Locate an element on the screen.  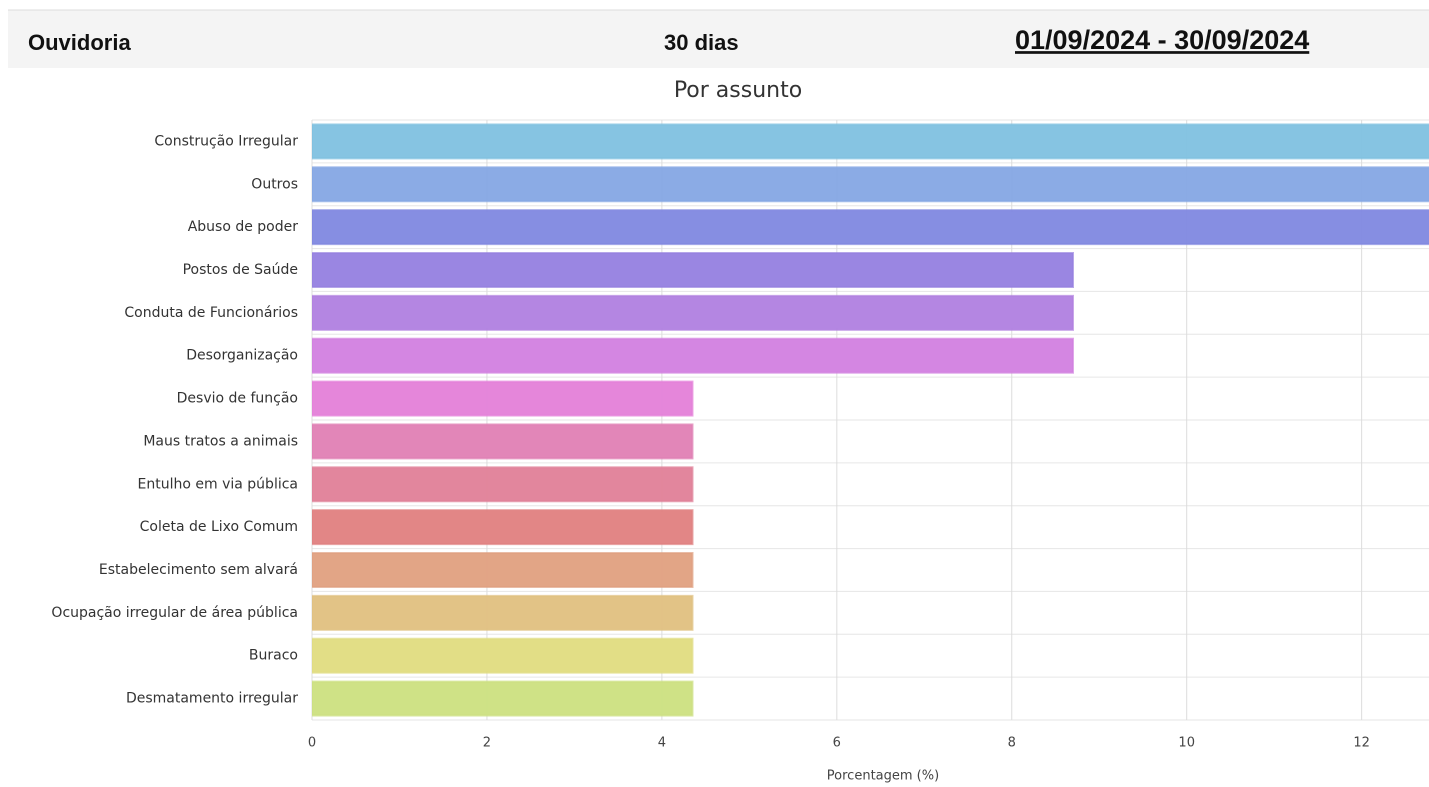
x-tick-label: 12 is located at coordinates (1361, 743).